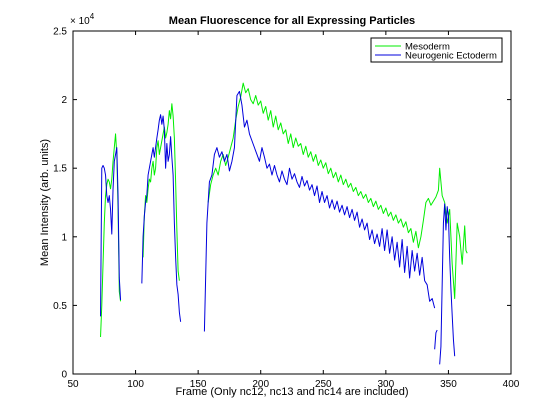 The image size is (560, 420). Describe the element at coordinates (64, 237) in the screenshot. I see `y-tick-label: 1` at that location.